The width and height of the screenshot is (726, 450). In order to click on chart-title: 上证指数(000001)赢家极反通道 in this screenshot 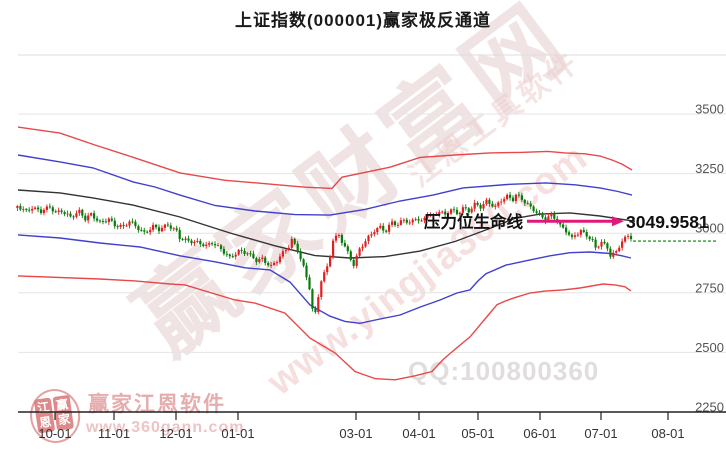, I will do `click(363, 20)`.